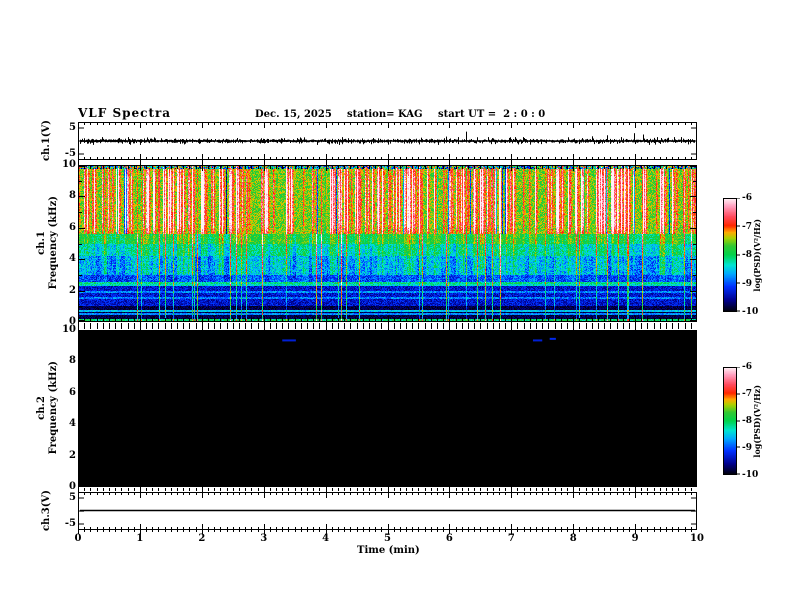 The width and height of the screenshot is (792, 612). Describe the element at coordinates (293, 114) in the screenshot. I see `plot-date: Dec. 15, 2025` at that location.